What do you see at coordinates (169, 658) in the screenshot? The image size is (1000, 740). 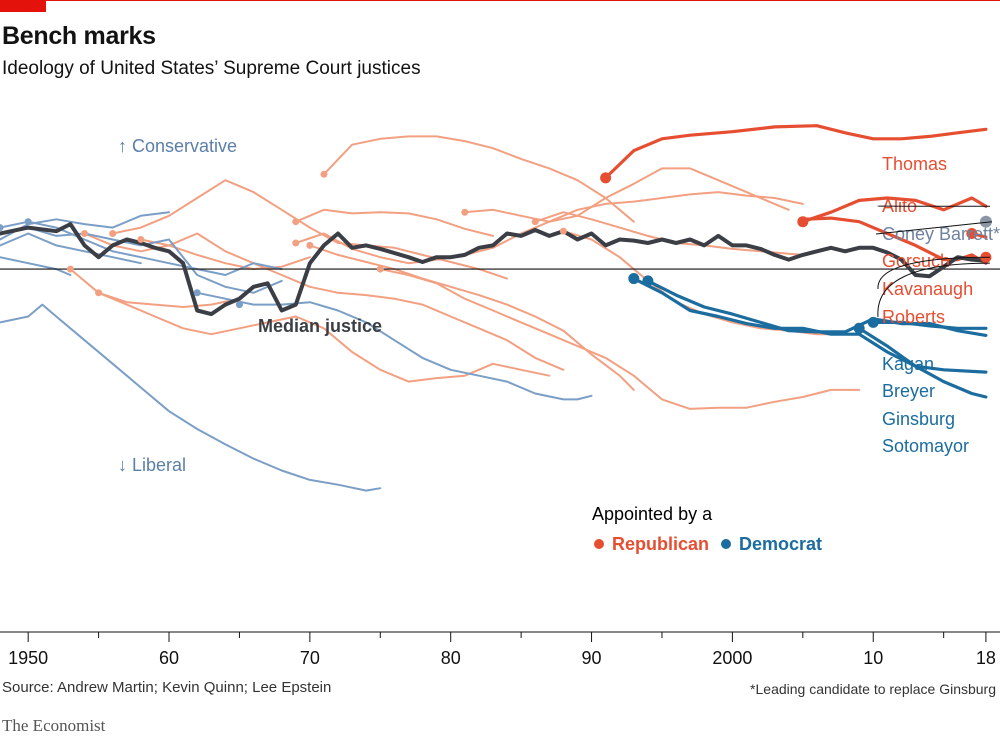 I see `x-tick-label-1960: 60` at bounding box center [169, 658].